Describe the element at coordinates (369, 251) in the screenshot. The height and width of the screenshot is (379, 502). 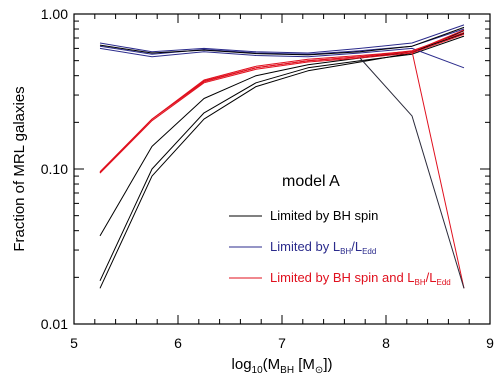
I see `legend-ledd-sub2: Edd` at that location.